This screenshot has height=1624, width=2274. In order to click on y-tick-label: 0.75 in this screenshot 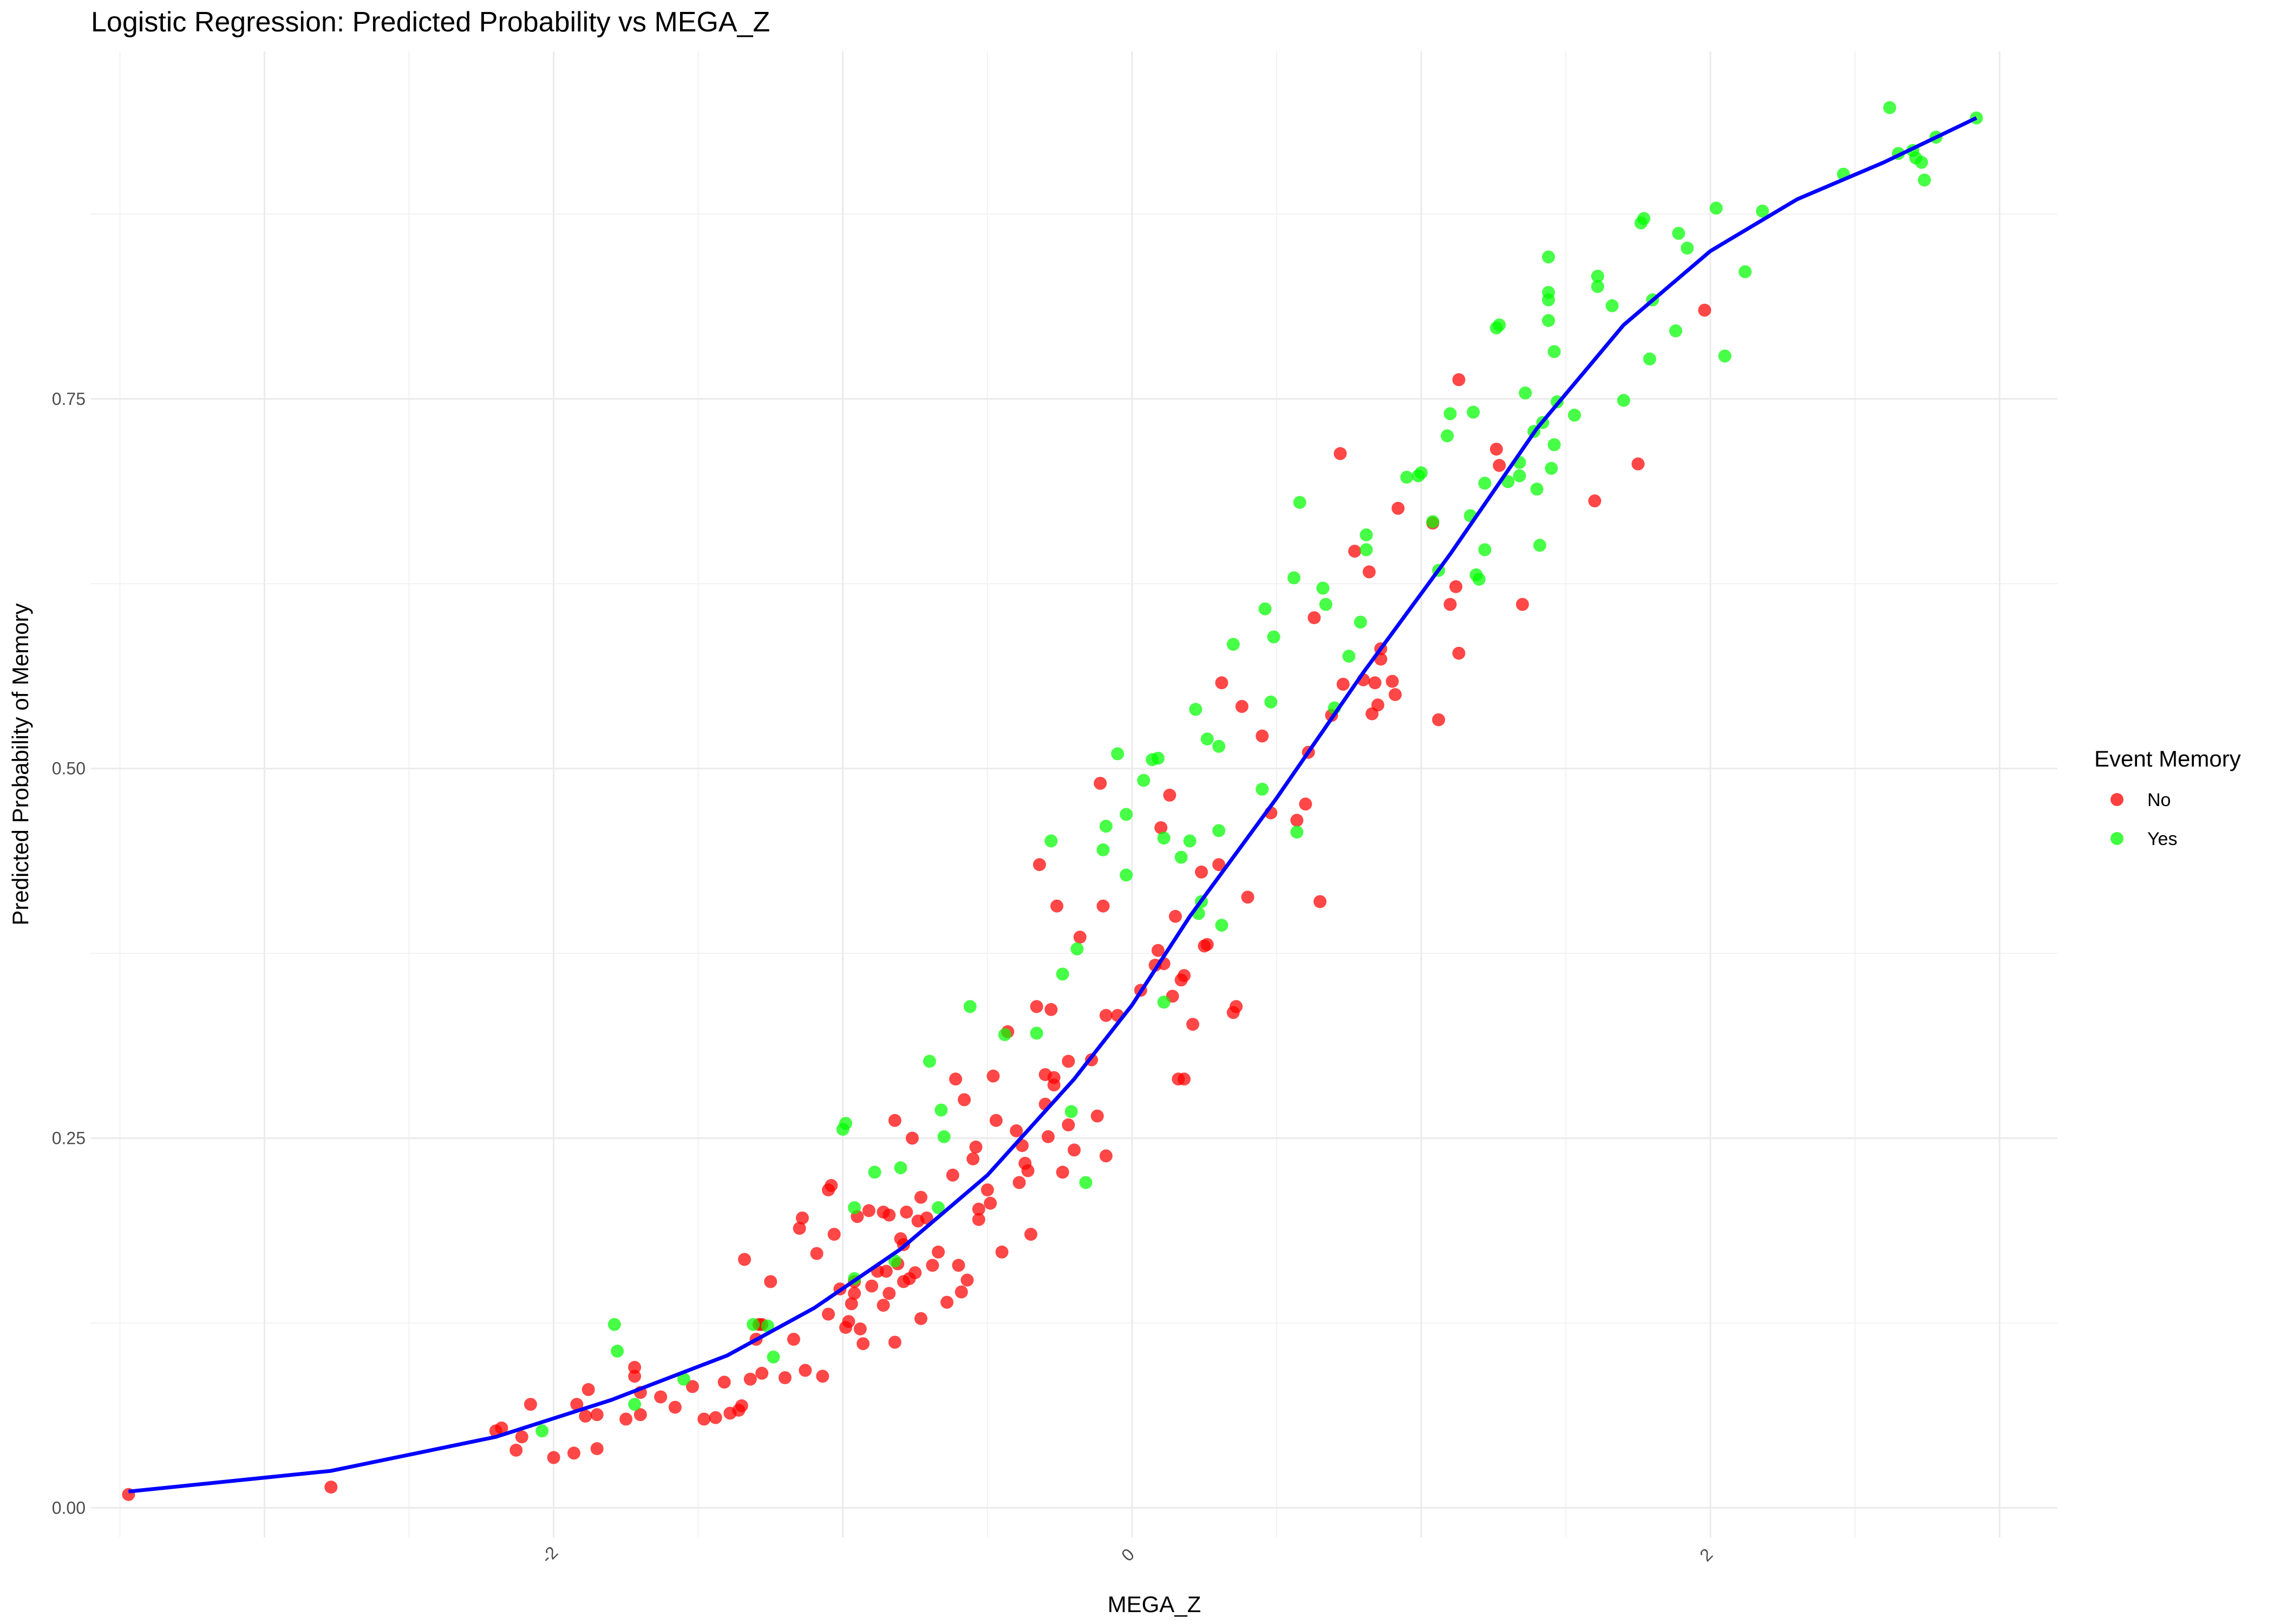, I will do `click(69, 399)`.